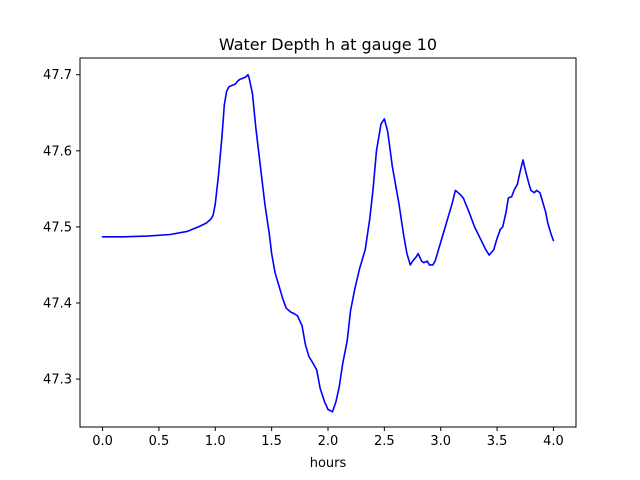  I want to click on y-tick-label: 47.6, so click(57, 151).